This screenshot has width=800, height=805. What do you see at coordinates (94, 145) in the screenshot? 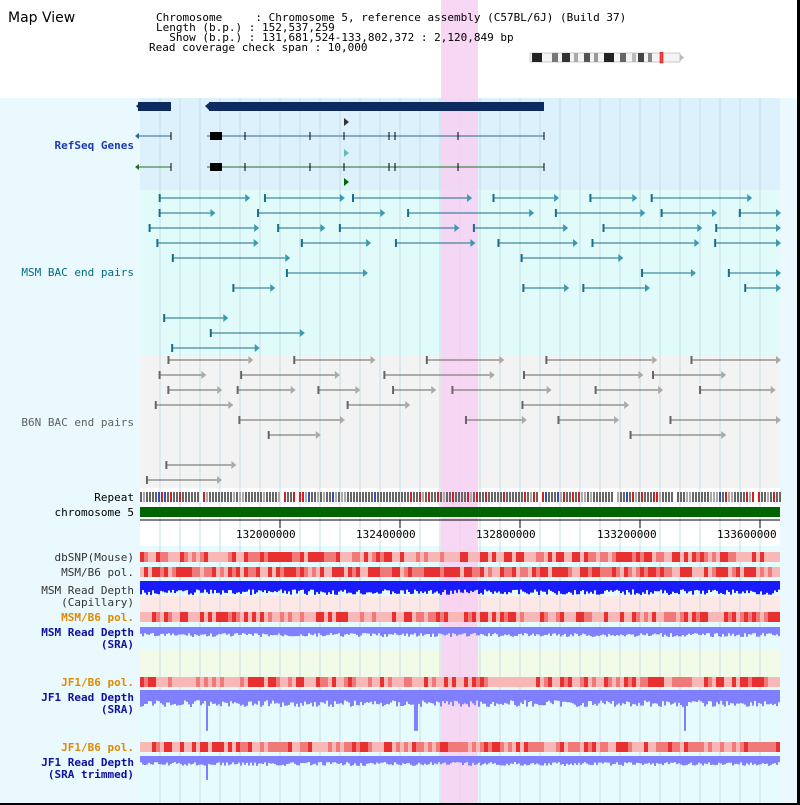
I see `track-label-refseq: RefSeq Genes` at bounding box center [94, 145].